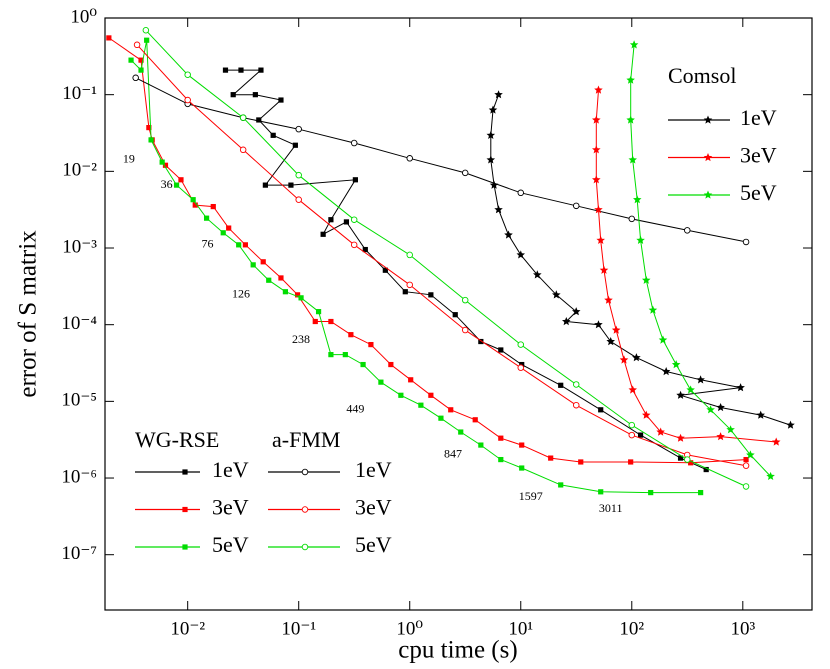  What do you see at coordinates (611, 508) in the screenshot?
I see `annotation: 3011` at bounding box center [611, 508].